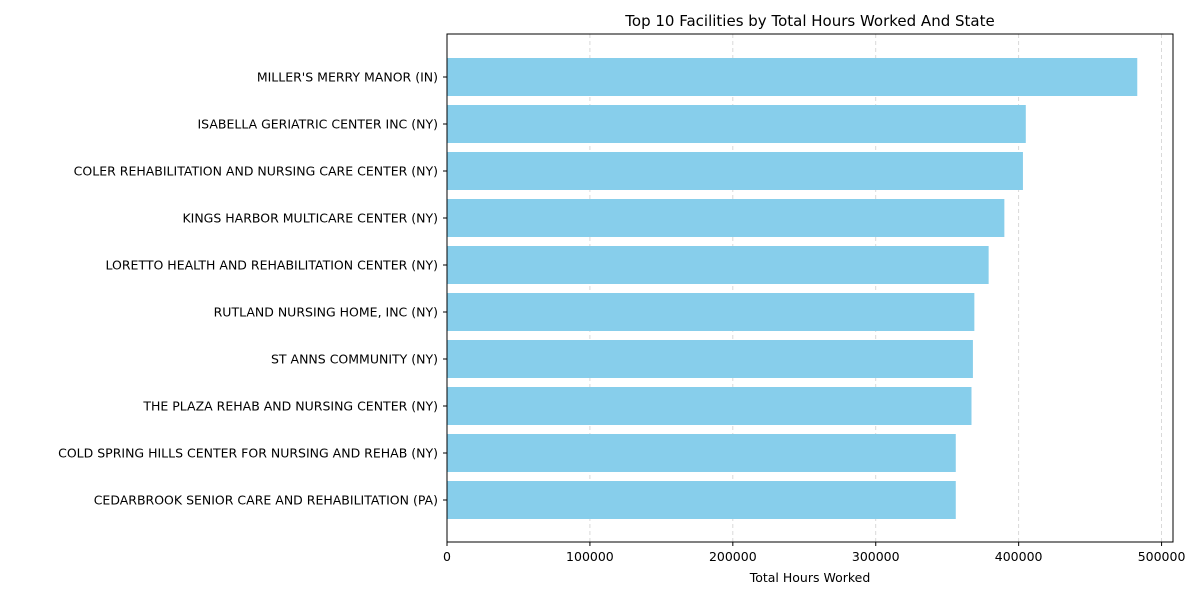  I want to click on y-tick-label: ISABELLA GERIATRIC CENTER INC (NY), so click(317, 124).